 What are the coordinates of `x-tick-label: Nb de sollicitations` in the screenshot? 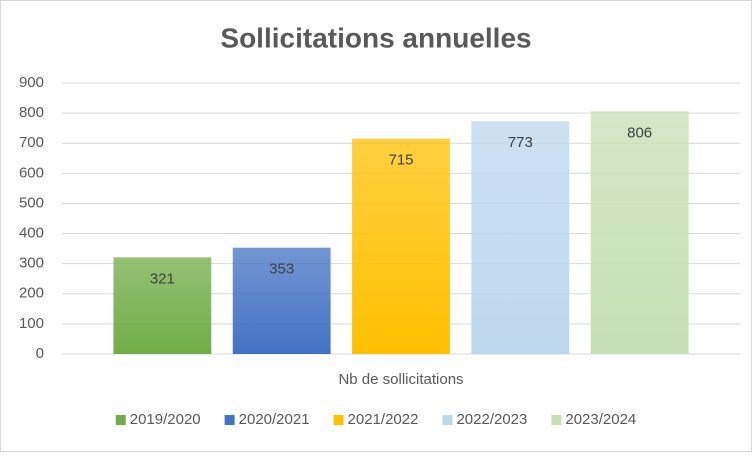 It's located at (400, 379).